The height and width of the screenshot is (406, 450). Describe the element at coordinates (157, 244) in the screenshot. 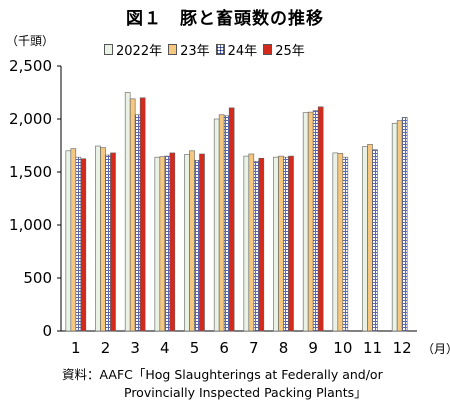

I see `bar-2022年-4` at that location.